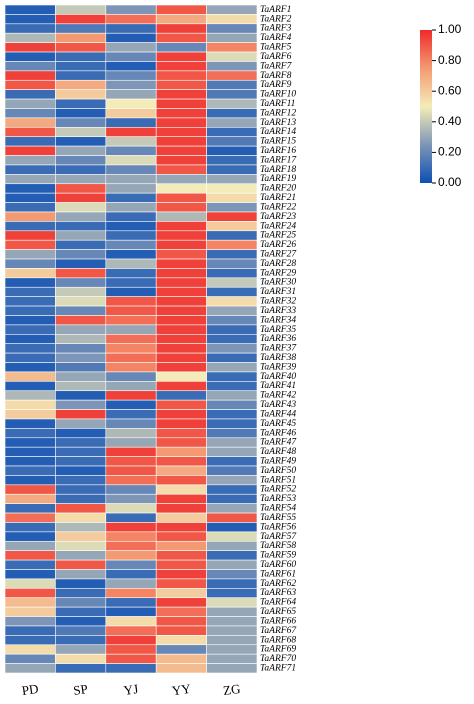  What do you see at coordinates (278, 659) in the screenshot?
I see `row-label: TaARF70` at bounding box center [278, 659].